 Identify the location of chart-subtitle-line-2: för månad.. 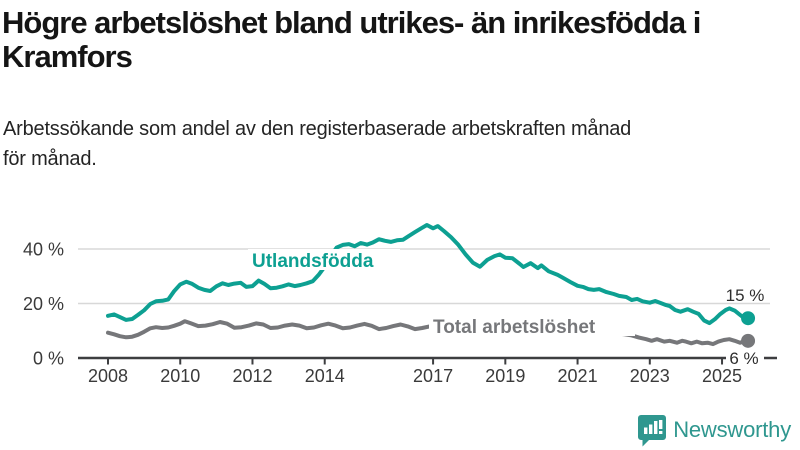
(50, 159).